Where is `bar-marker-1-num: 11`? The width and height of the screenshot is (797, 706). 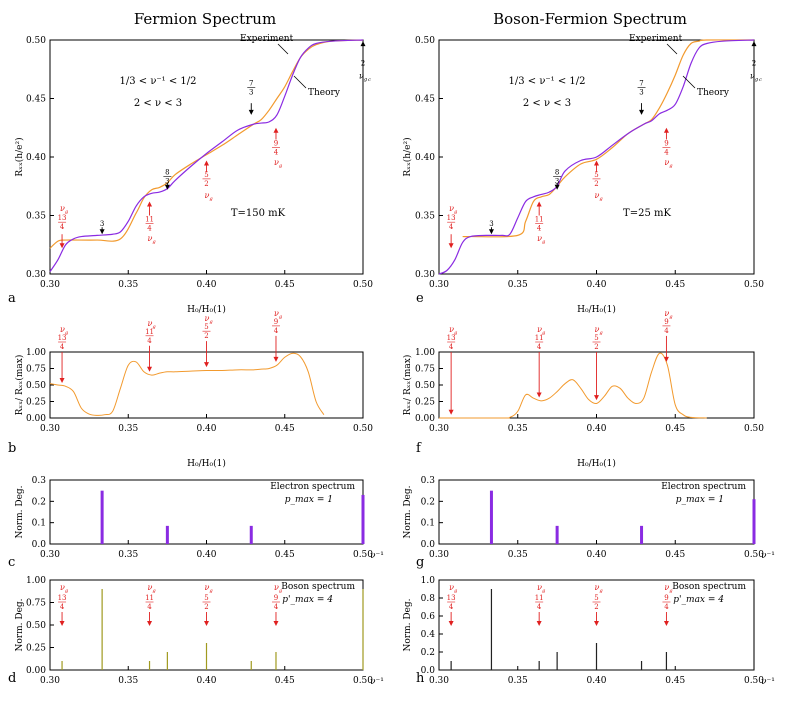
bar-marker-1-num: 11 is located at coordinates (539, 598).